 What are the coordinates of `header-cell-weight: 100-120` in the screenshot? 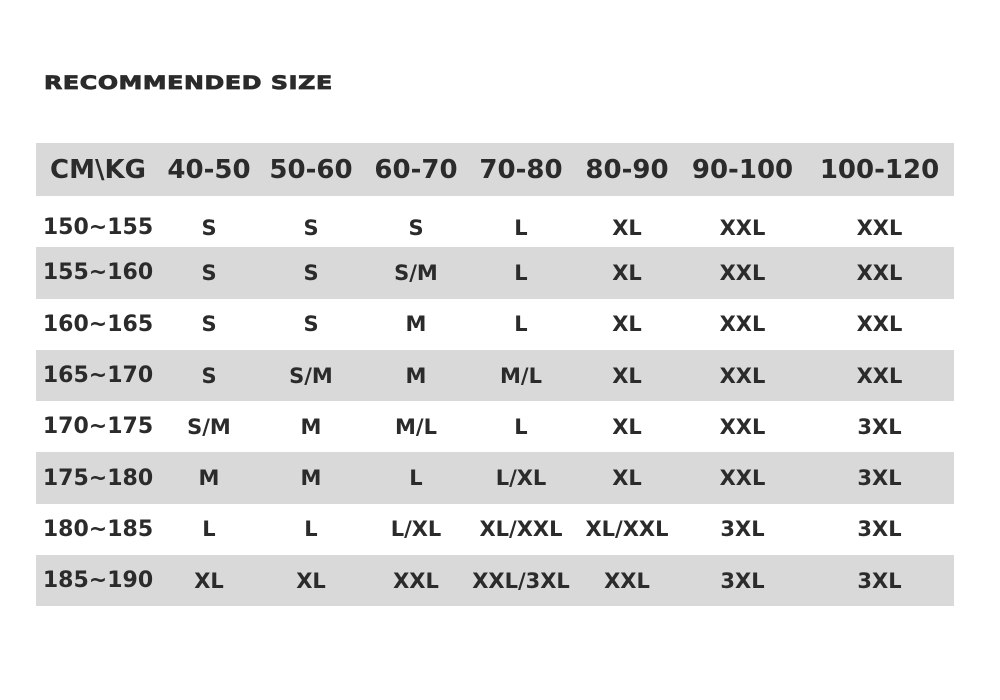 It's located at (879, 169).